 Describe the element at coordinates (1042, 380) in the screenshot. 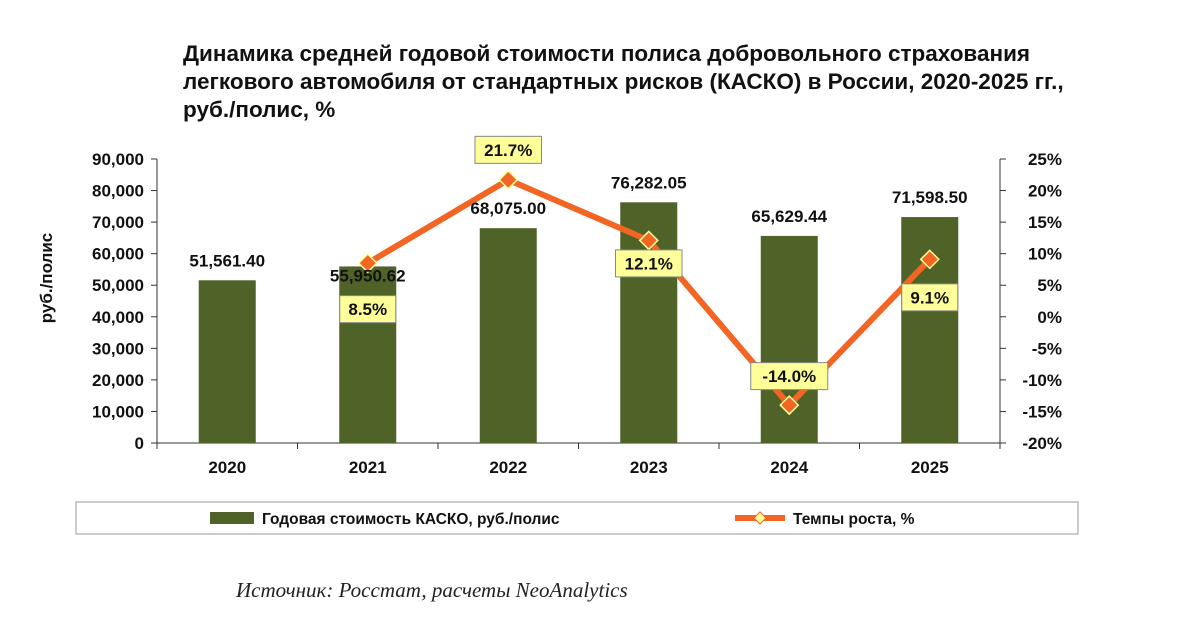

I see `y-tick-label-right: -10%` at that location.